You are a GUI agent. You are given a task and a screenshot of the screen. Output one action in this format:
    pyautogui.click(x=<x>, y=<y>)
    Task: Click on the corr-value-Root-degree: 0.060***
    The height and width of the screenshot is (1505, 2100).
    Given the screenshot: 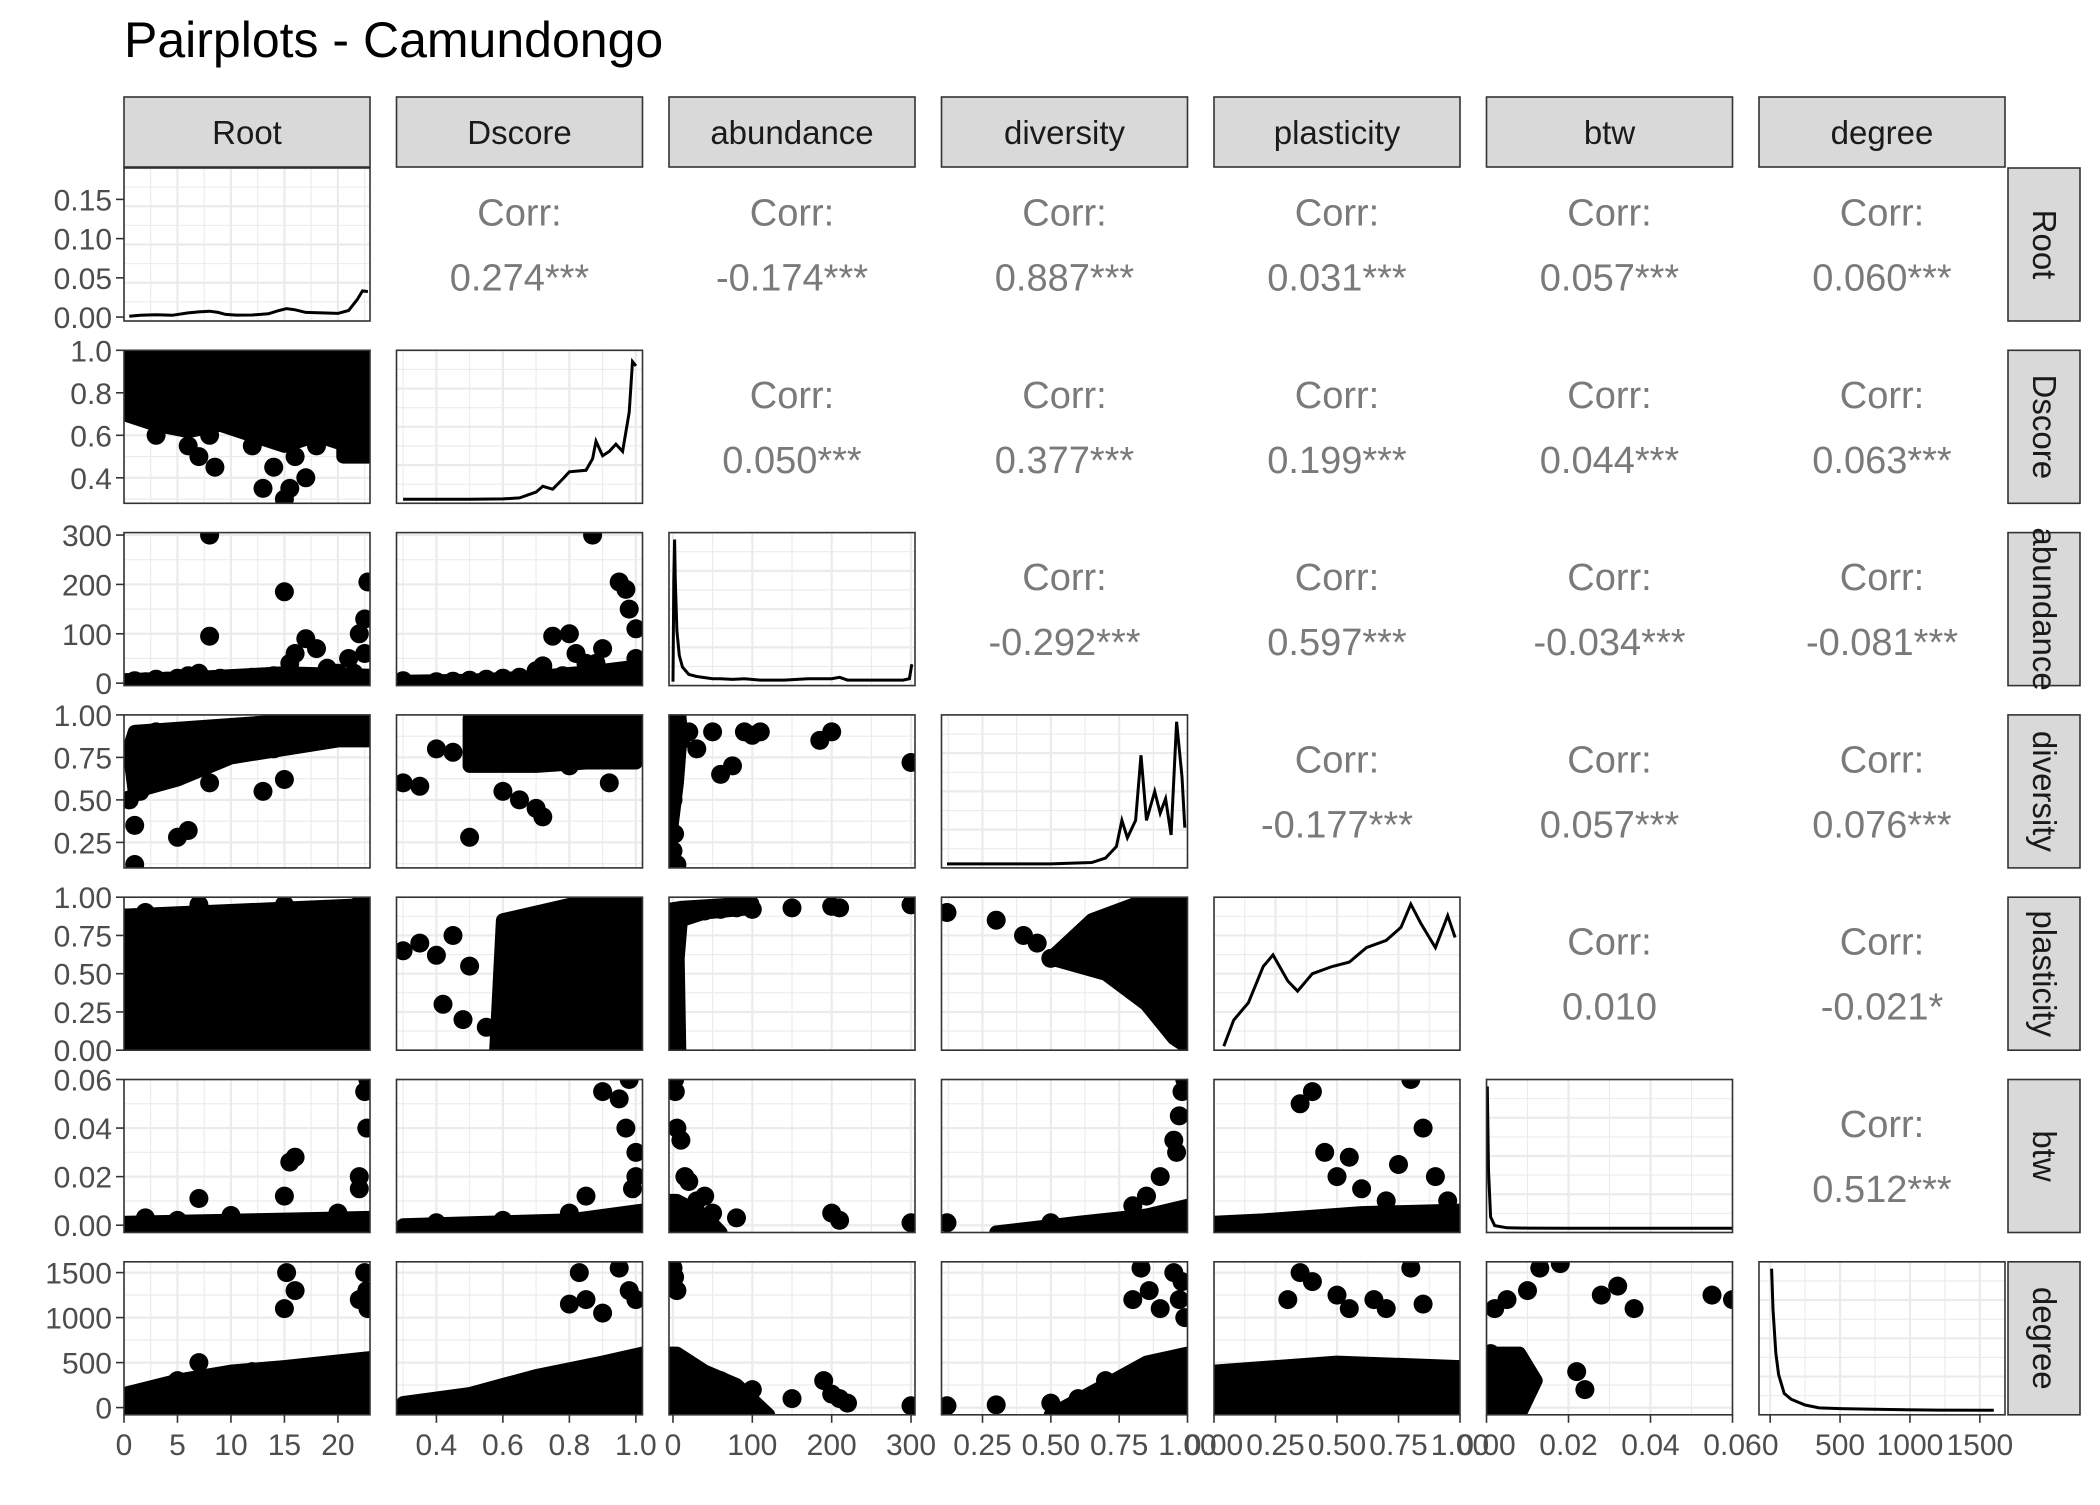 What is the action you would take?
    pyautogui.click(x=1882, y=279)
    